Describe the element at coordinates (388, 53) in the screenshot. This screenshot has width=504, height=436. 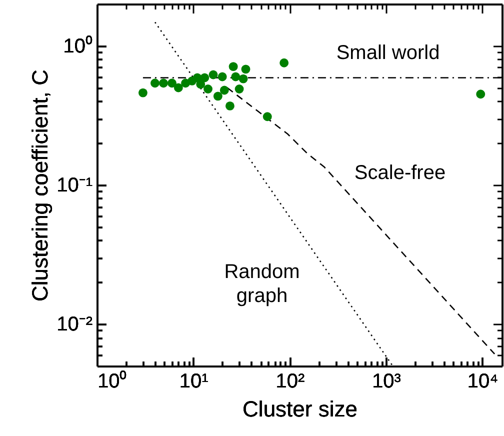
I see `annotation: Small world` at that location.